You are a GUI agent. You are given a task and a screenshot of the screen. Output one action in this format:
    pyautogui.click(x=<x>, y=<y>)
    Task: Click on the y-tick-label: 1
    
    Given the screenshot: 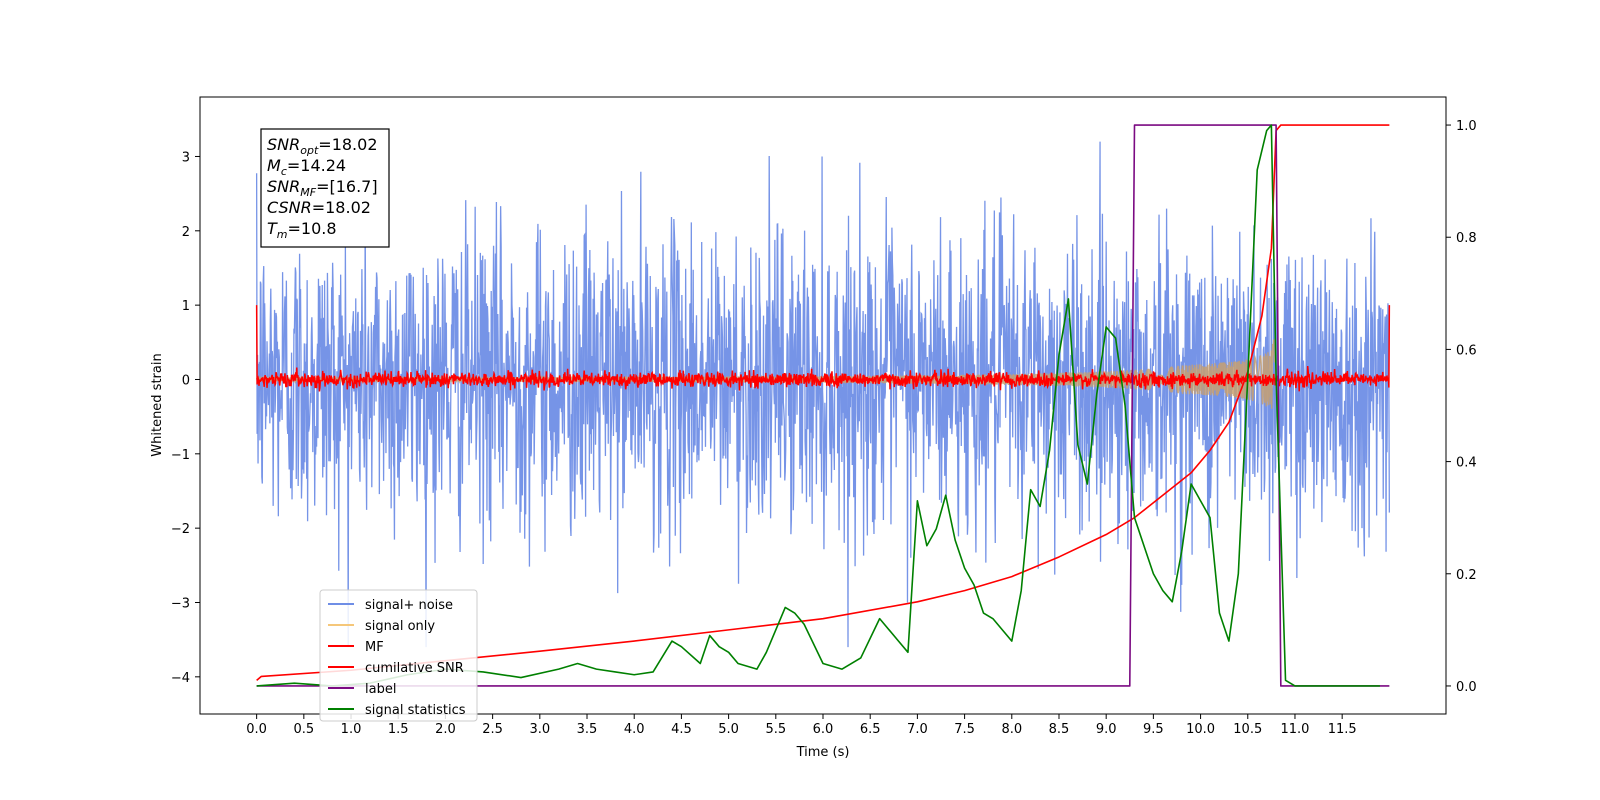 What is the action you would take?
    pyautogui.click(x=186, y=306)
    